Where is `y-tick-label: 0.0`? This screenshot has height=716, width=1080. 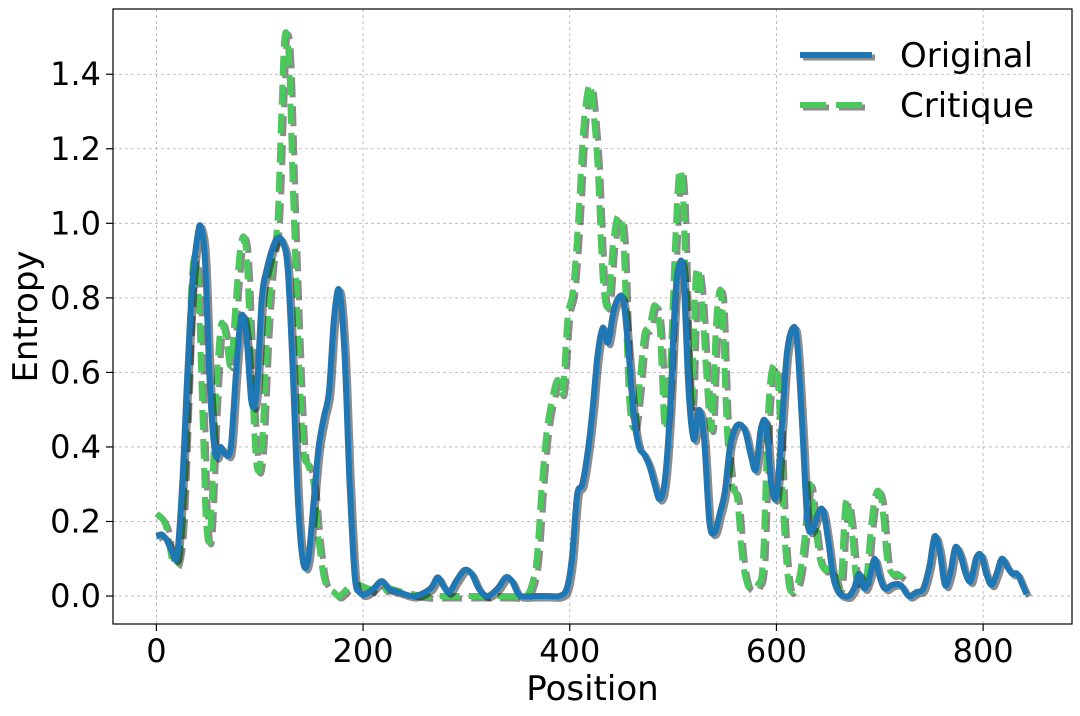 y-tick-label: 0.0 is located at coordinates (75, 596).